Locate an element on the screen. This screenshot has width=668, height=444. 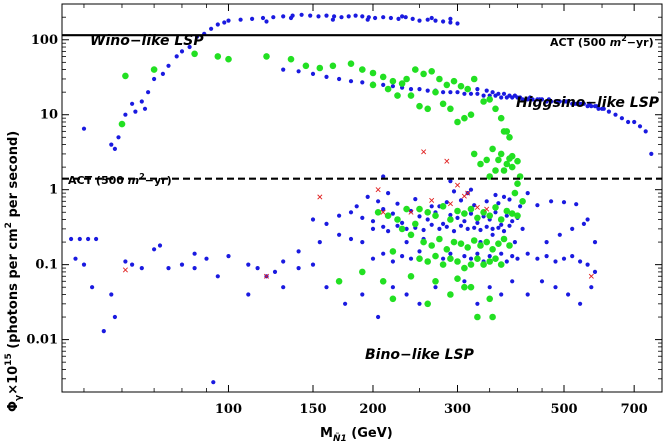
act-lower-label-exp: 2 is located at coordinates (142, 176).